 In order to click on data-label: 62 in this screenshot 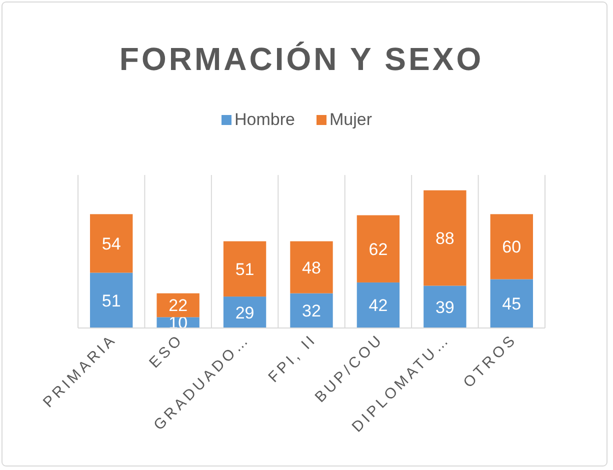, I will do `click(378, 249)`.